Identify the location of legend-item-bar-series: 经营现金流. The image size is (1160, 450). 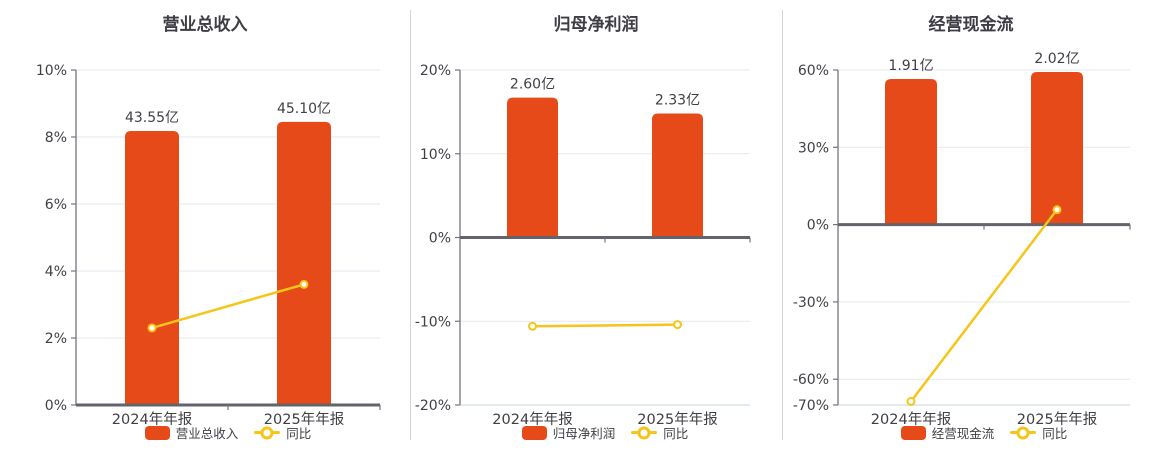
(947, 432).